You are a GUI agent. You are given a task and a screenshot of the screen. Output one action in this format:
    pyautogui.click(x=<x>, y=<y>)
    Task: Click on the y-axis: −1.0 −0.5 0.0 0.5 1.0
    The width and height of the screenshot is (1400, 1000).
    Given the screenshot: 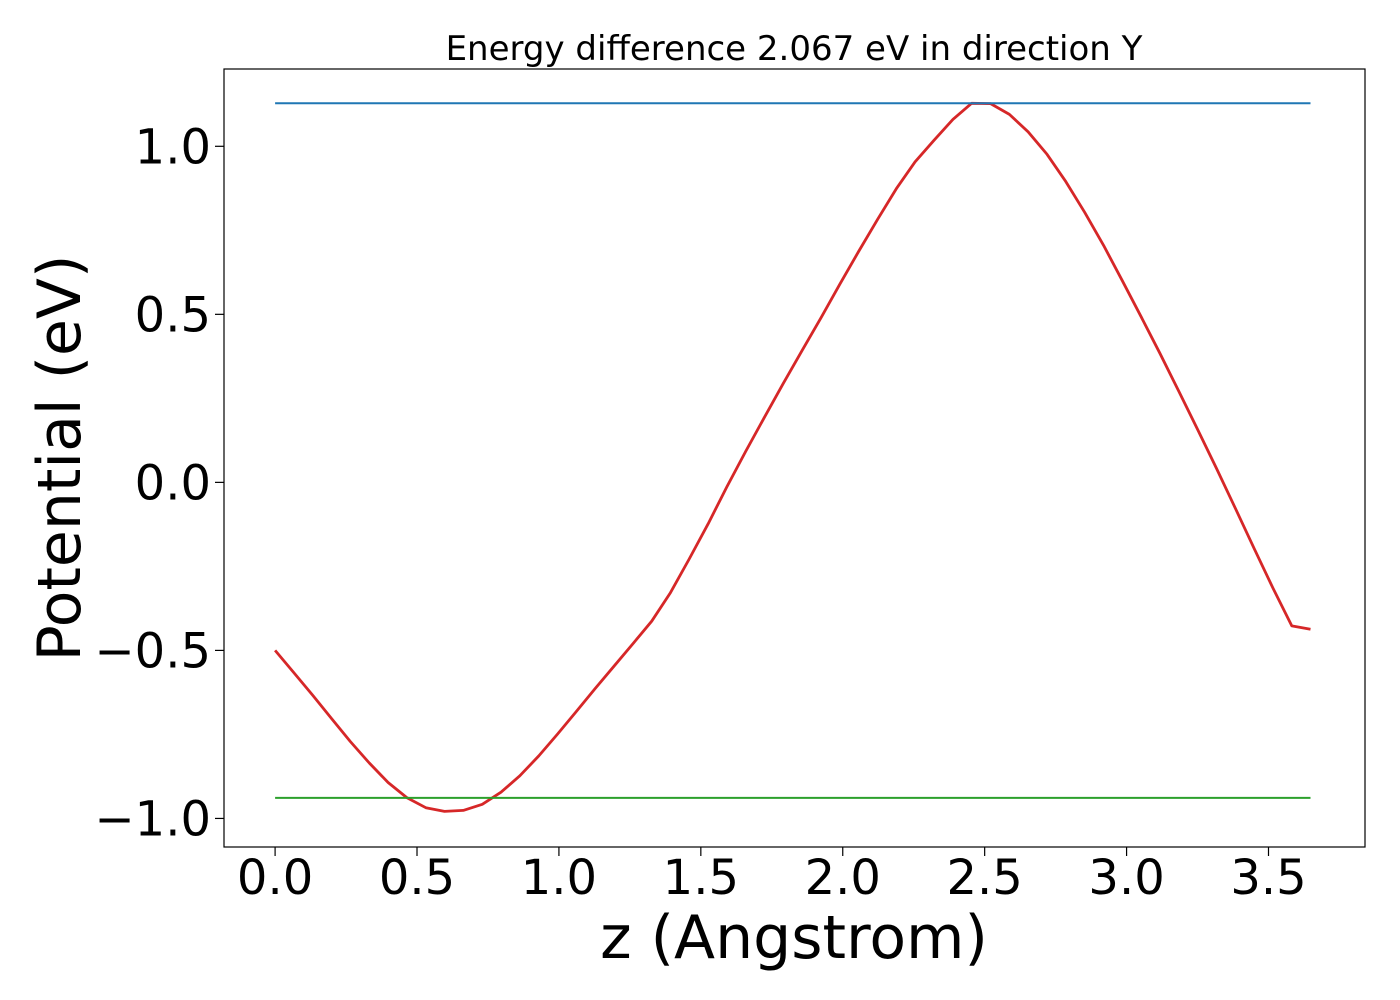 What is the action you would take?
    pyautogui.click(x=159, y=483)
    